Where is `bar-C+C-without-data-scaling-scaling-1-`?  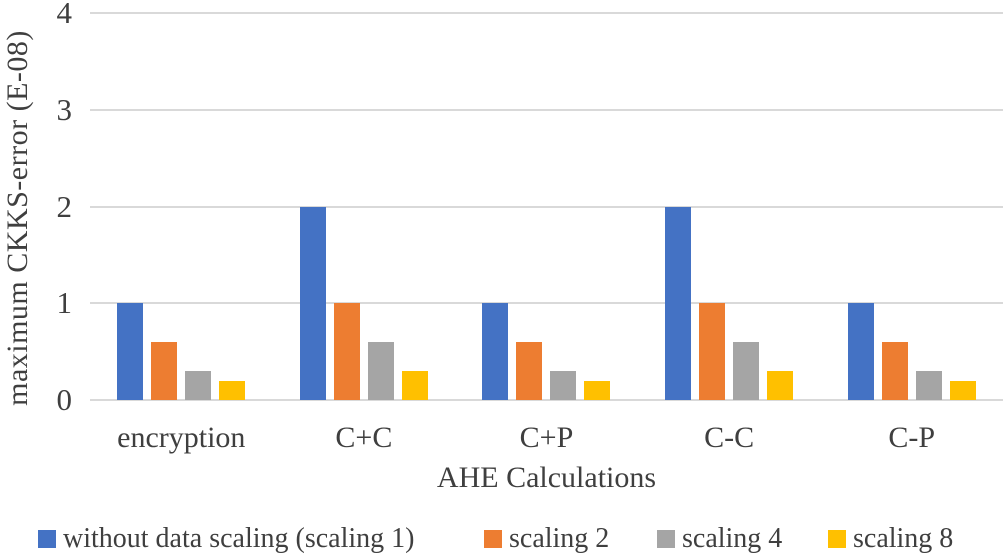 bar-C+C-without-data-scaling-scaling-1- is located at coordinates (312, 303).